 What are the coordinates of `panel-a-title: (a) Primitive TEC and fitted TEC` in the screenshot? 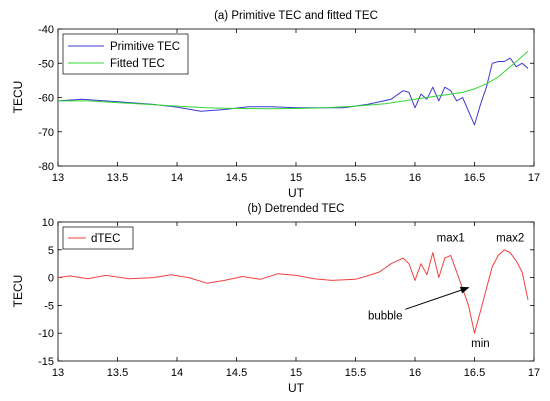 It's located at (296, 16).